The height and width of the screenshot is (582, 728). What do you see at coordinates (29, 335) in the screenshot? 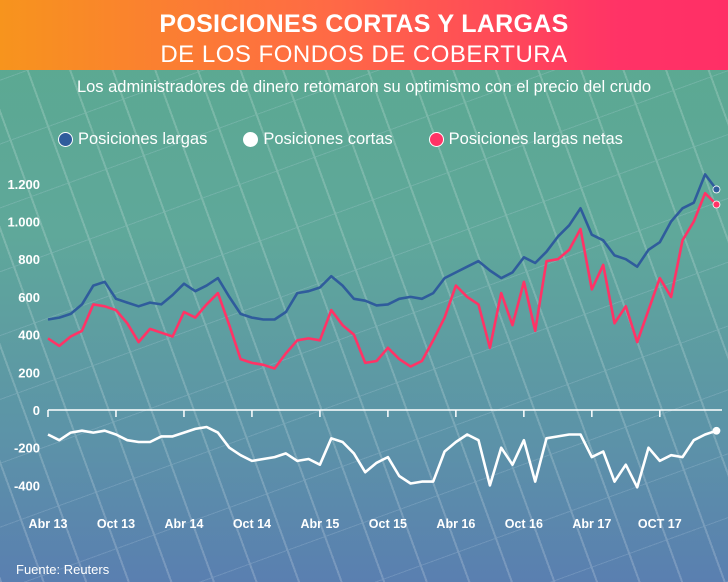
I see `y-tick-label: 400` at bounding box center [29, 335].